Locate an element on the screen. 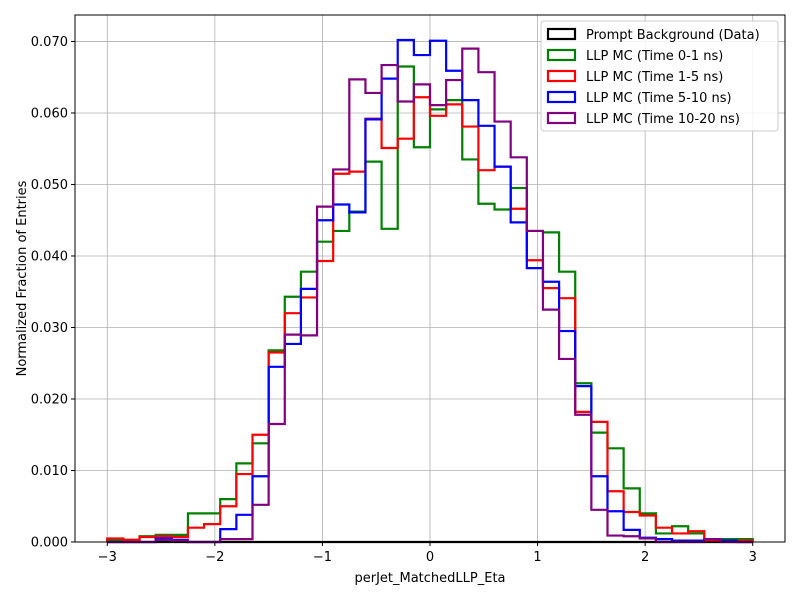  legend-box is located at coordinates (659, 76).